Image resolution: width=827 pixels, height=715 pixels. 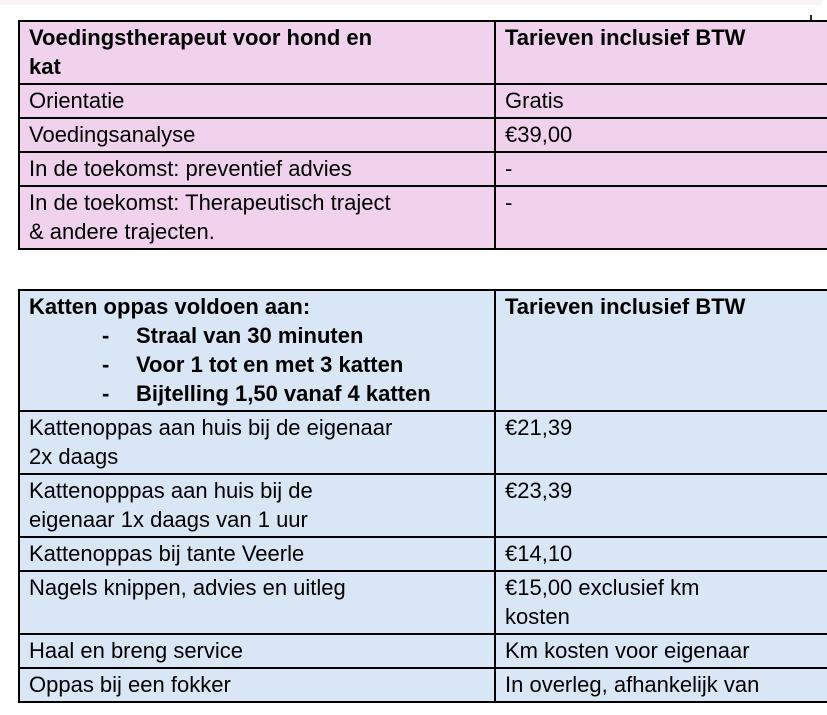 I want to click on service-cell: Nagels knippen, advies en uitleg, so click(x=257, y=602).